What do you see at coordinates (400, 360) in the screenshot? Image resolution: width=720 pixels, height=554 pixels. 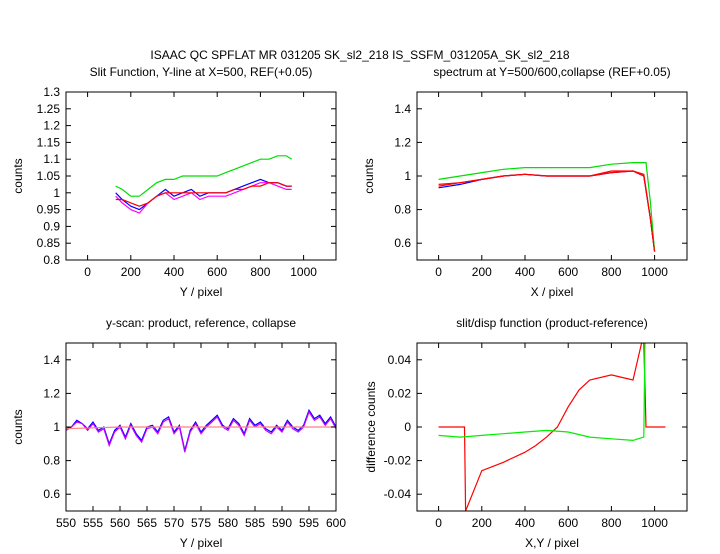 I see `y-tick-label: 0.04` at bounding box center [400, 360].